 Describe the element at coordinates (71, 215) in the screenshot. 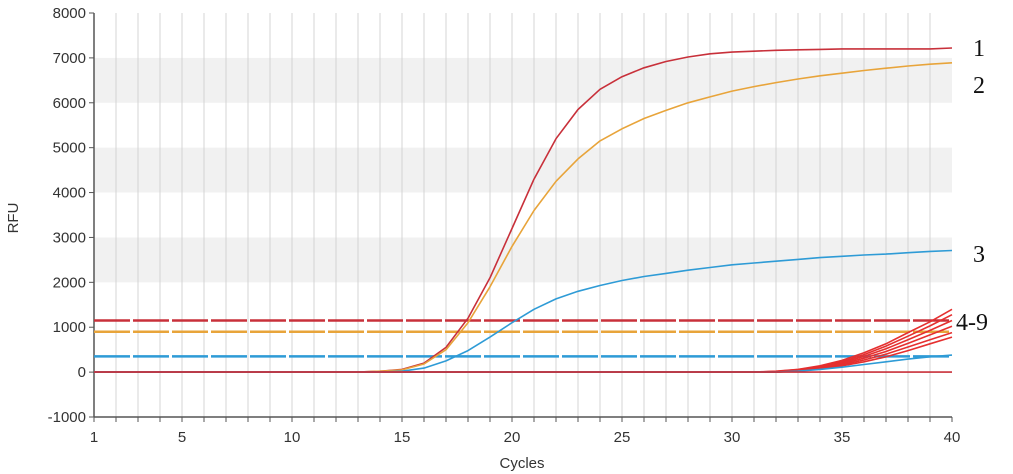

I see `y-axis-ticks: -1000 0 1000 2000 3000 4000 5000 6000 7000 8000` at that location.